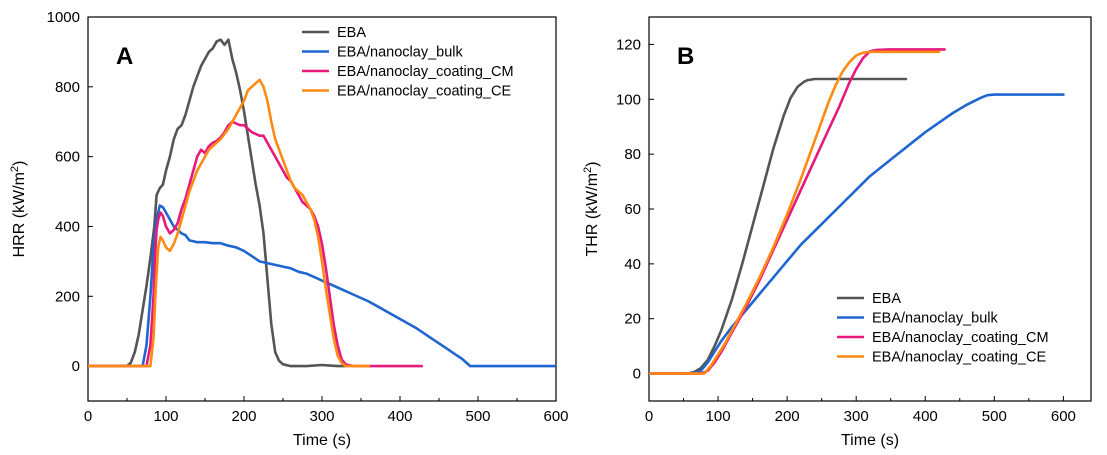 Image resolution: width=1107 pixels, height=455 pixels. I want to click on y-tick-label: 600, so click(67, 157).